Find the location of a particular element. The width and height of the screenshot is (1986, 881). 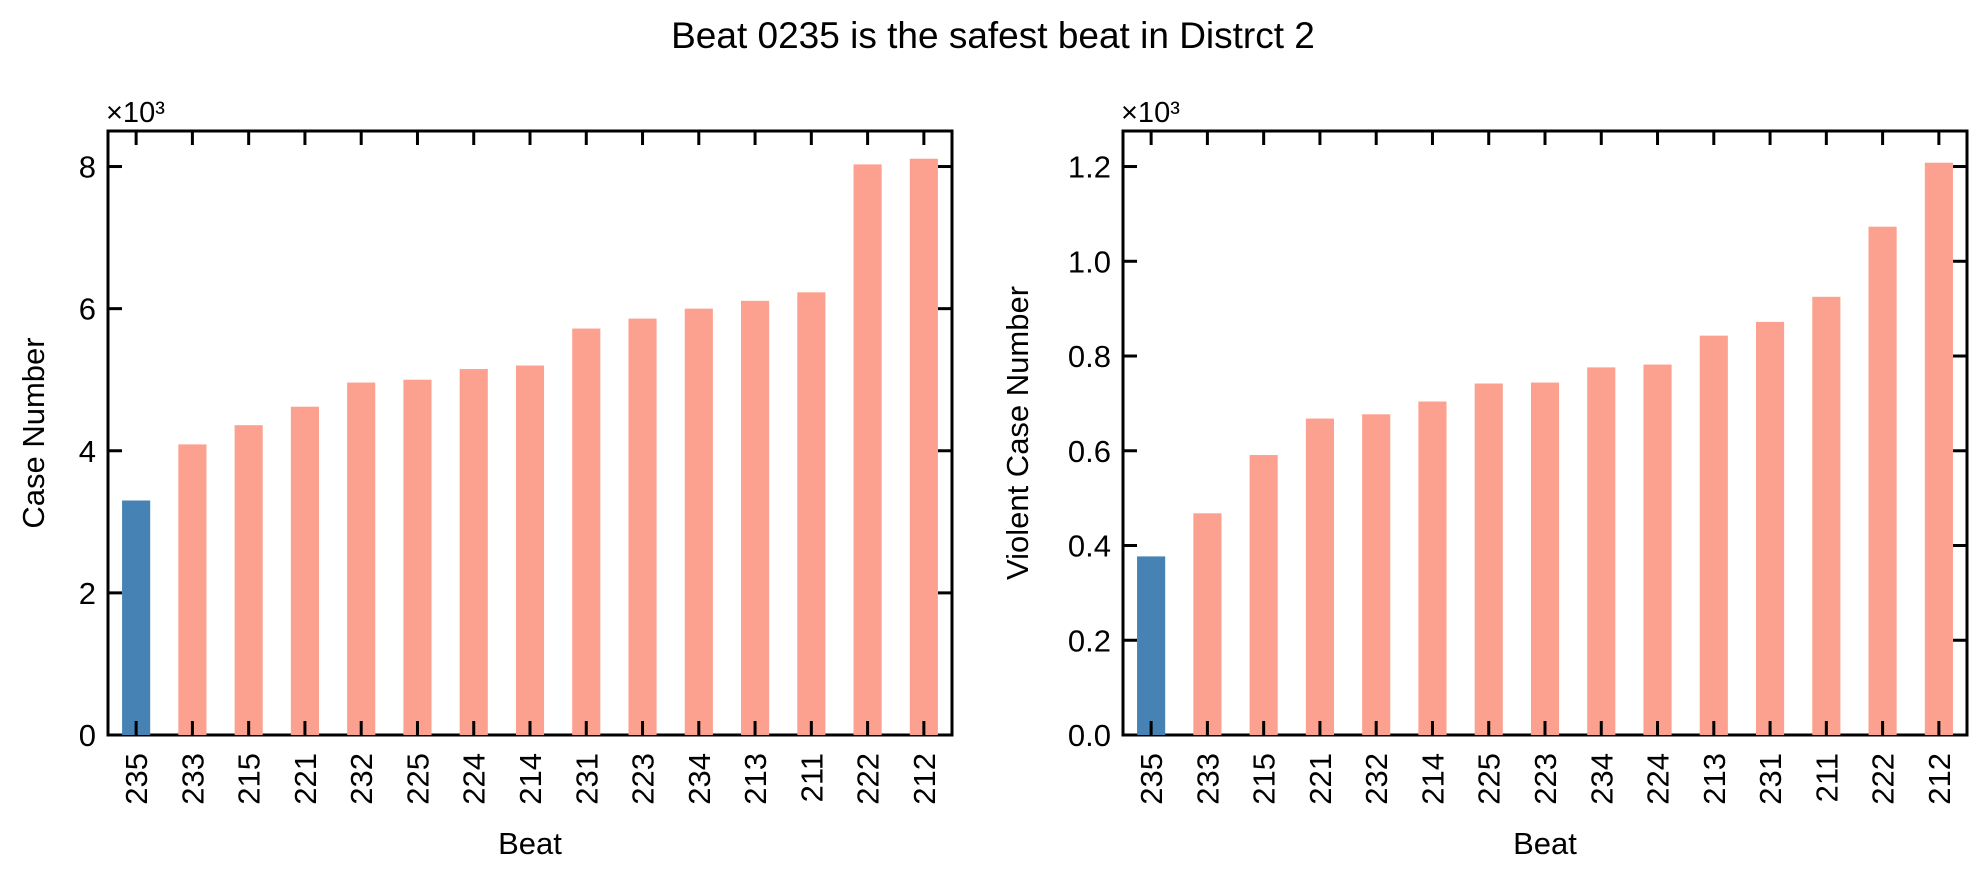

case-number-x-tick-label: 221 is located at coordinates (305, 779).